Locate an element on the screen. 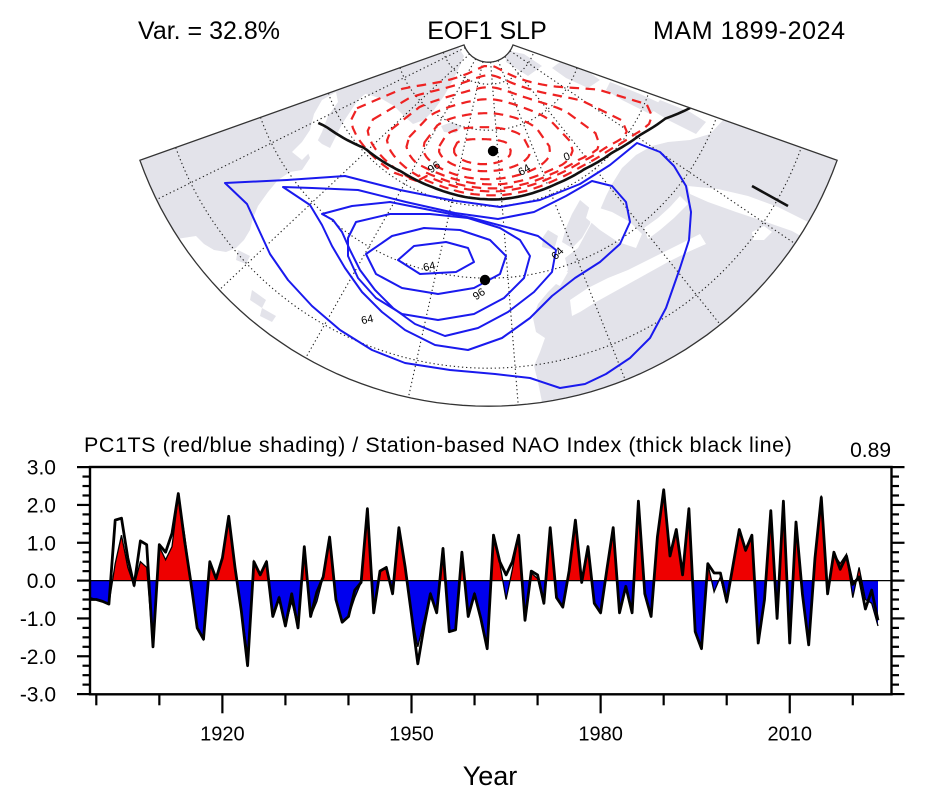 This screenshot has width=926, height=810. svg-text: 0 is located at coordinates (567, 156).